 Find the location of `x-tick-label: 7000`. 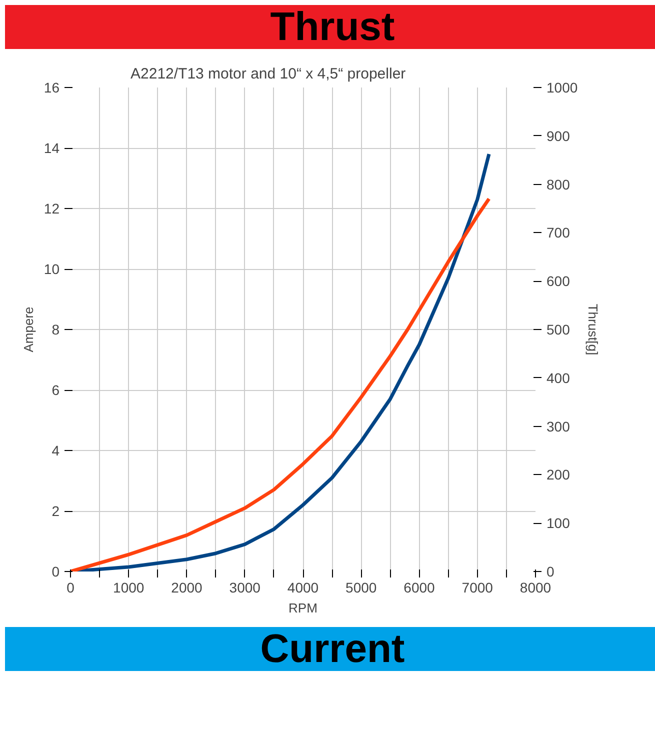

x-tick-label: 7000 is located at coordinates (478, 588).